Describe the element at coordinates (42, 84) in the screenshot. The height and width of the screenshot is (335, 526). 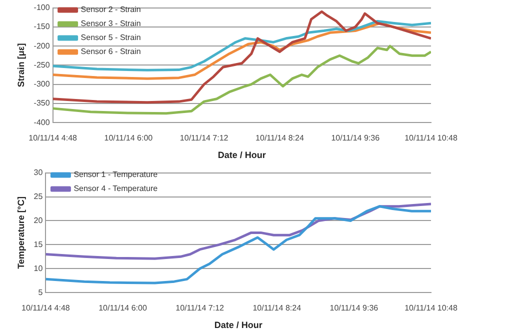
I see `y-tick-label: -300` at that location.